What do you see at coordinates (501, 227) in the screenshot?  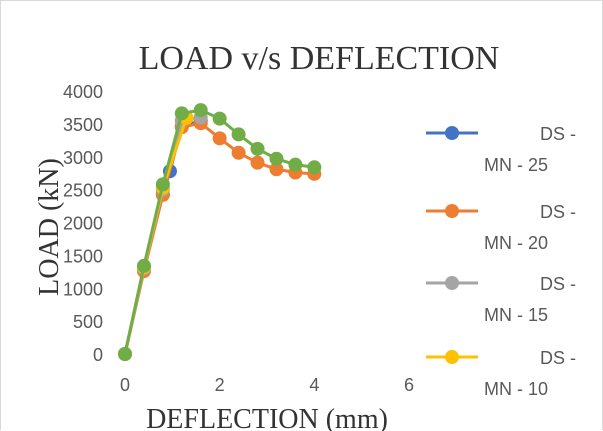 I see `legend-item: DS - MN - 20` at bounding box center [501, 227].